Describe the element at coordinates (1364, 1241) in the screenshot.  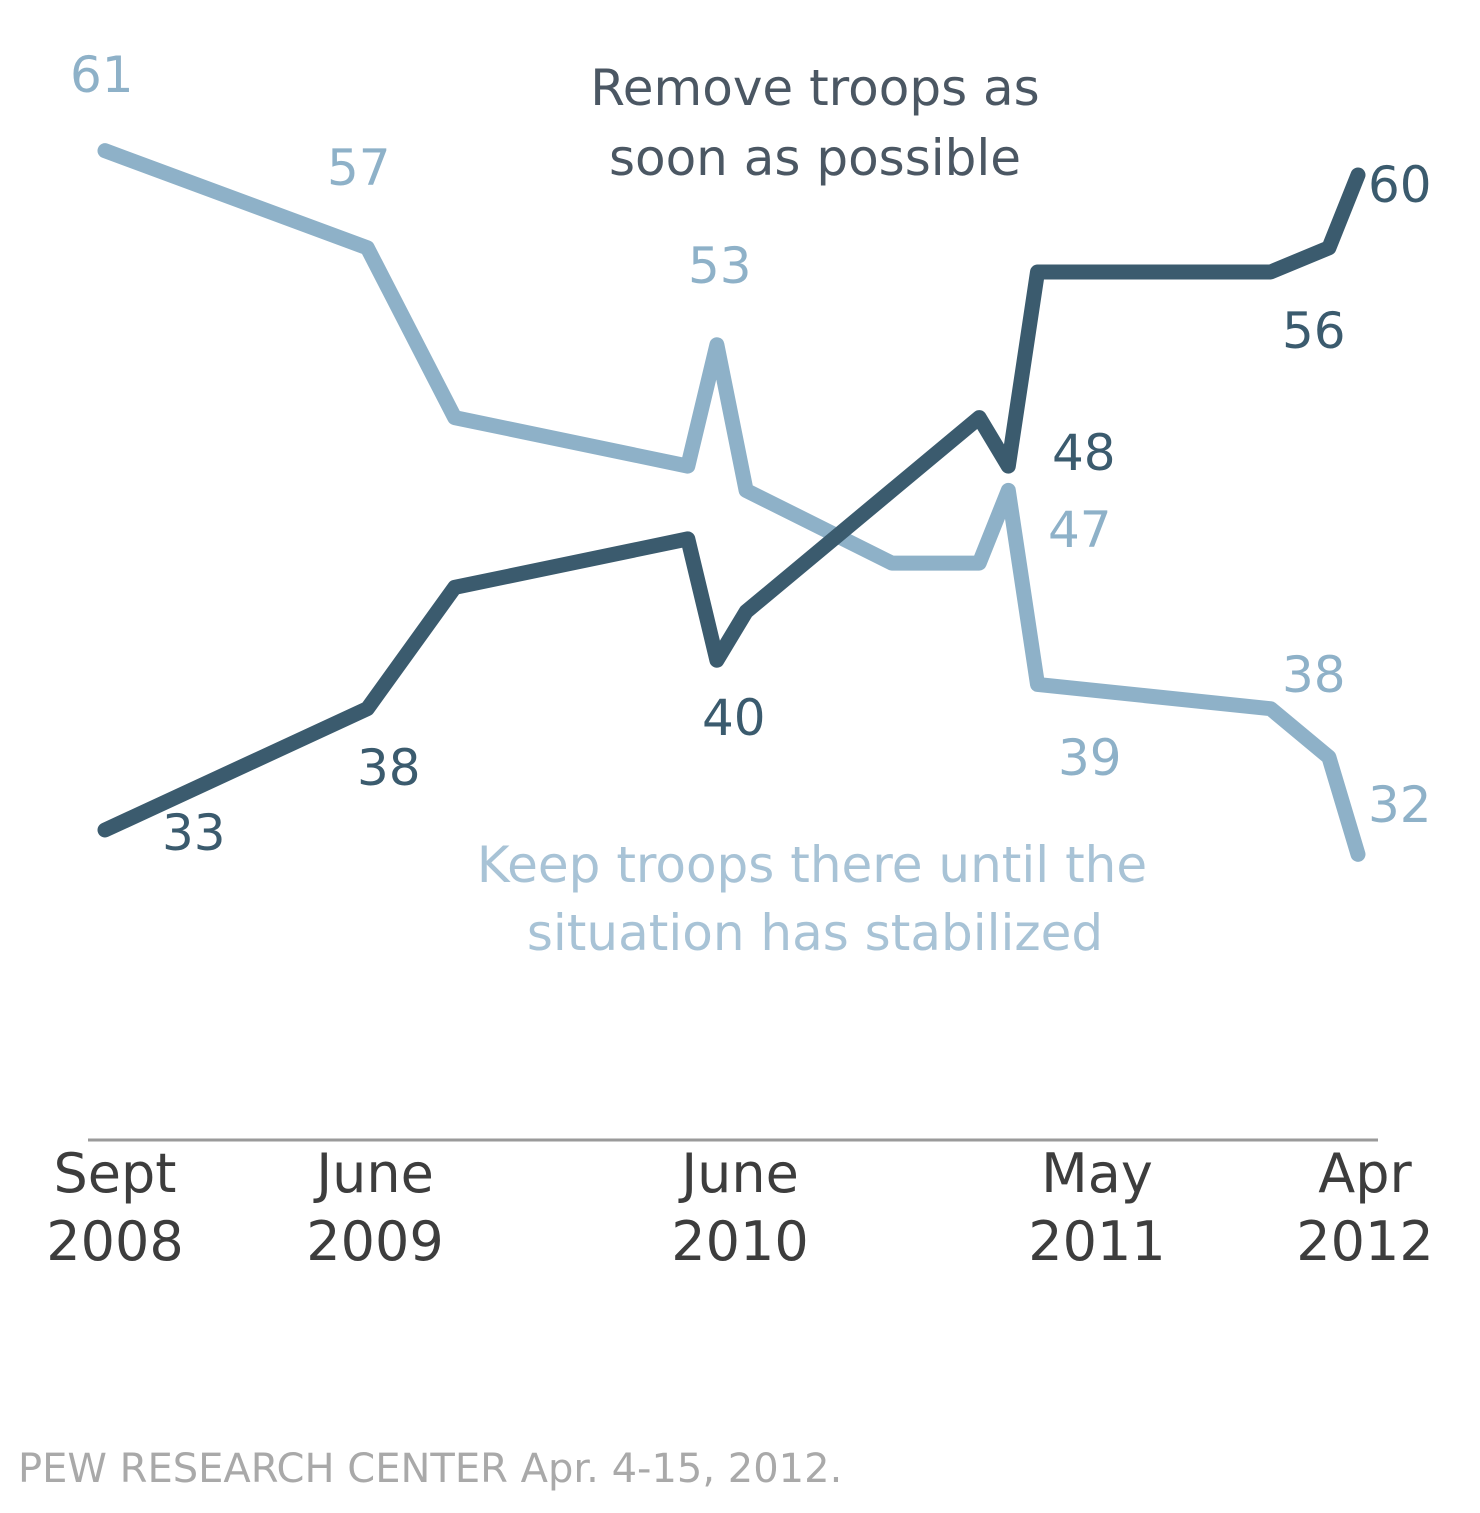
I see `x-tick-year: 2012` at that location.